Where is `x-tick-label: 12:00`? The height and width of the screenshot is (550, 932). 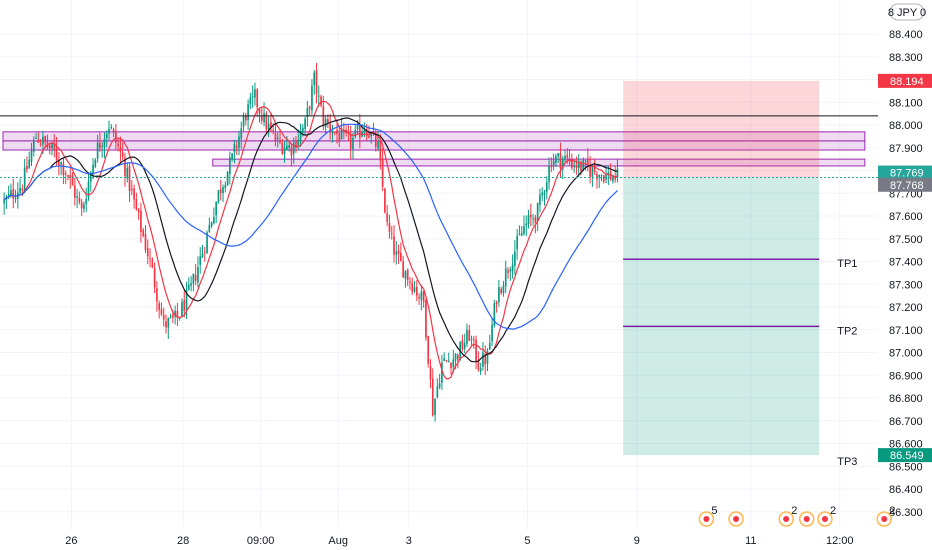
x-tick-label: 12:00 is located at coordinates (840, 541).